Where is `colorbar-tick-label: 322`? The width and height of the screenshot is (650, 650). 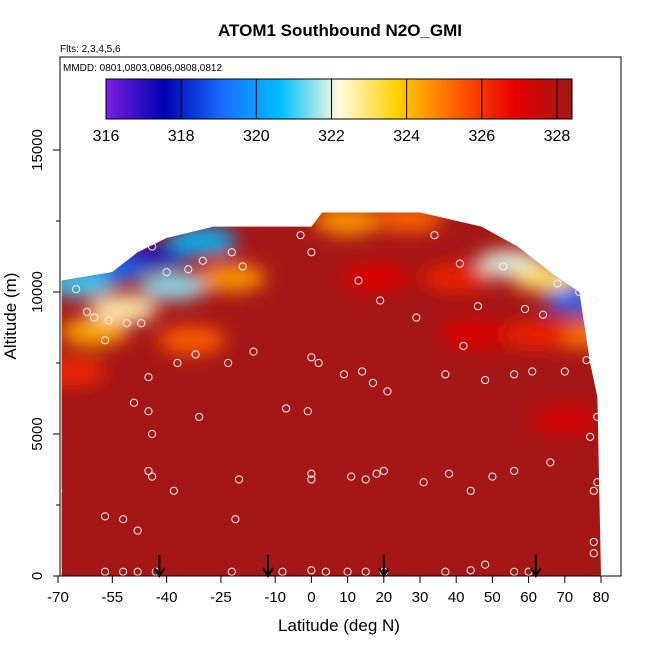 colorbar-tick-label: 322 is located at coordinates (331, 136).